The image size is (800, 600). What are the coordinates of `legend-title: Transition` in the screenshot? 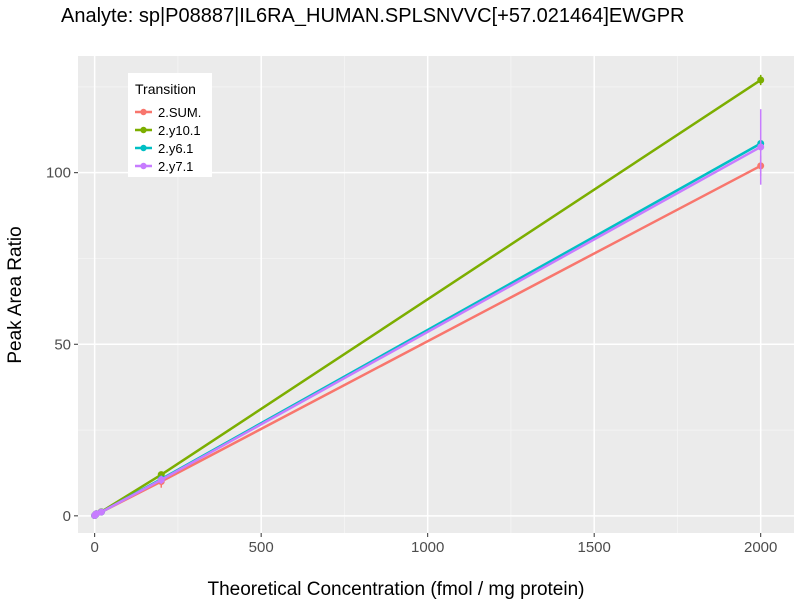 It's located at (165, 89).